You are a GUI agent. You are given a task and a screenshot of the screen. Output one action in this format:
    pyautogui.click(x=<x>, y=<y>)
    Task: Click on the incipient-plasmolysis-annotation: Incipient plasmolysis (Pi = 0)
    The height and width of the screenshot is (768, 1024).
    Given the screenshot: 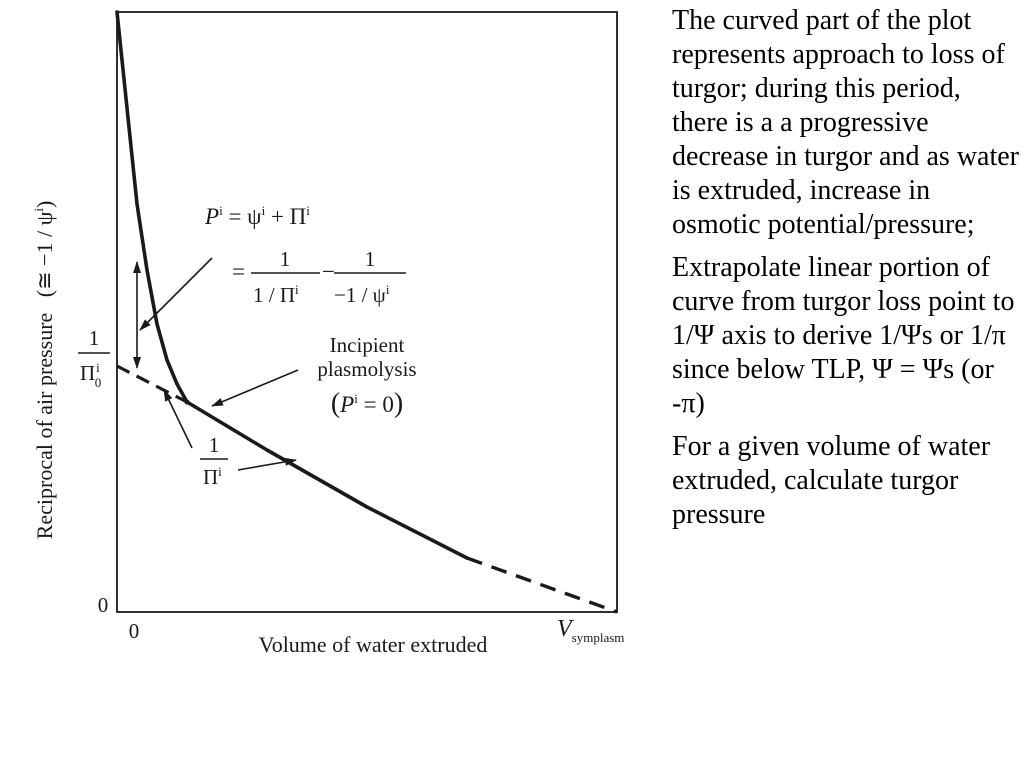 What is the action you would take?
    pyautogui.click(x=366, y=376)
    